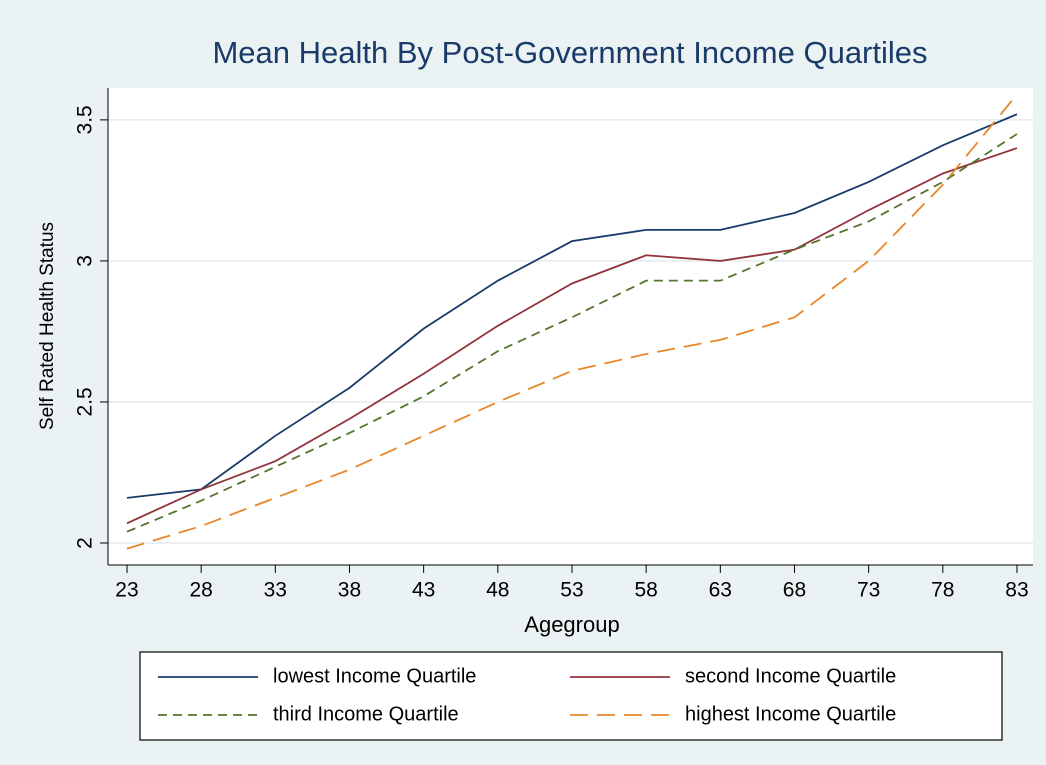 The width and height of the screenshot is (1046, 765). What do you see at coordinates (720, 590) in the screenshot?
I see `x-tick-label: 63` at bounding box center [720, 590].